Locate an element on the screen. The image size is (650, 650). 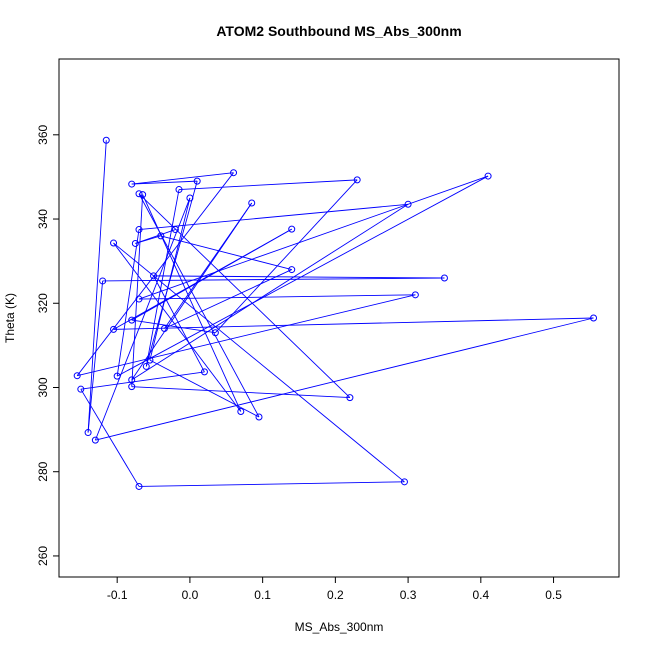
y-tick-label: 340 is located at coordinates (43, 219).